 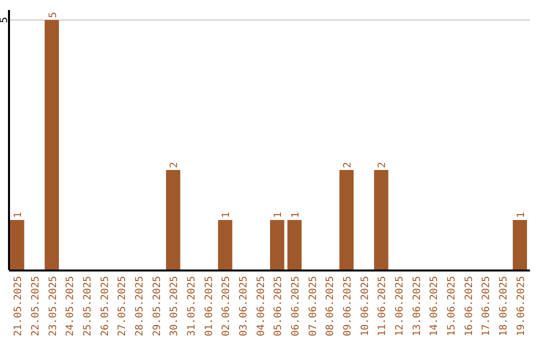 I want to click on x-tick-label: 01.06.2025, so click(x=209, y=306).